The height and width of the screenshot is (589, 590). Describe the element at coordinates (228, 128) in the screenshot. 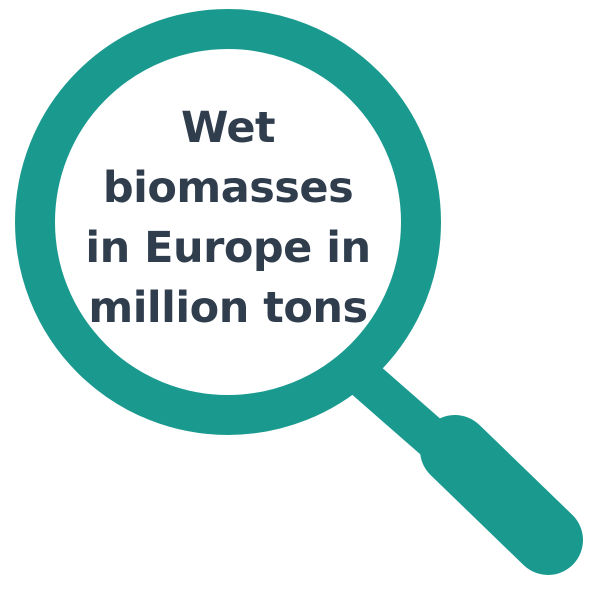

I see `title-line-1: Wet` at that location.